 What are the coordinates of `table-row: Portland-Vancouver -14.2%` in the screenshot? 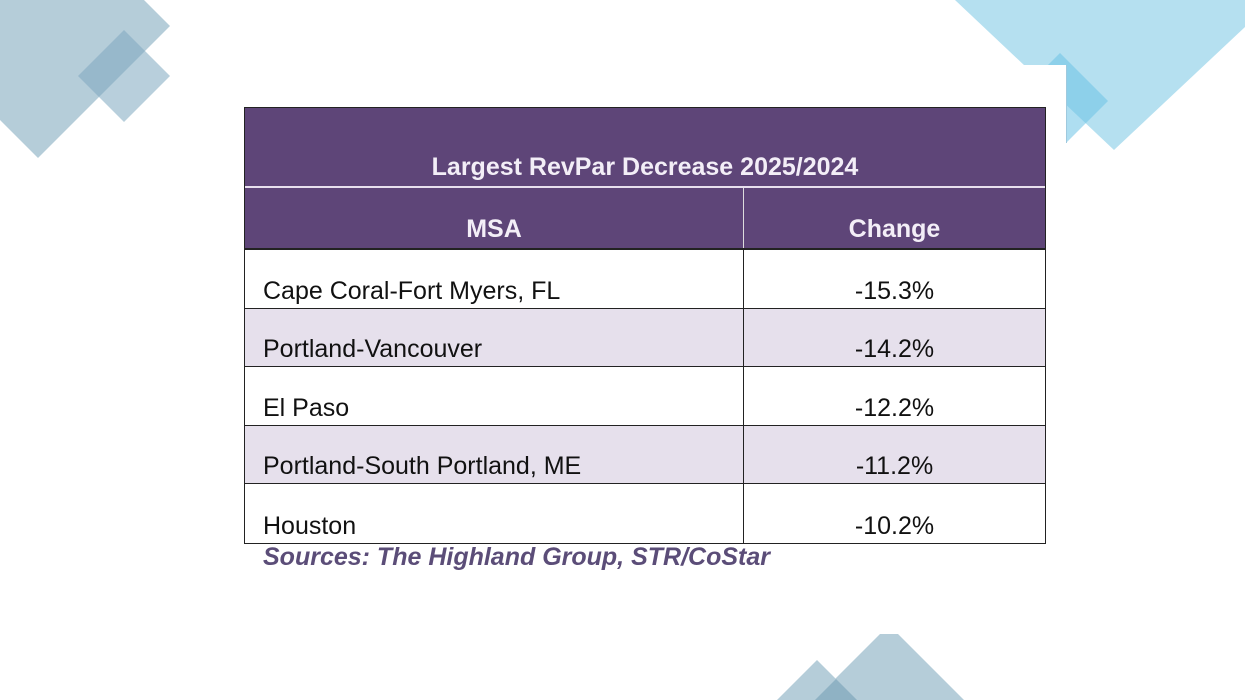 It's located at (645, 338).